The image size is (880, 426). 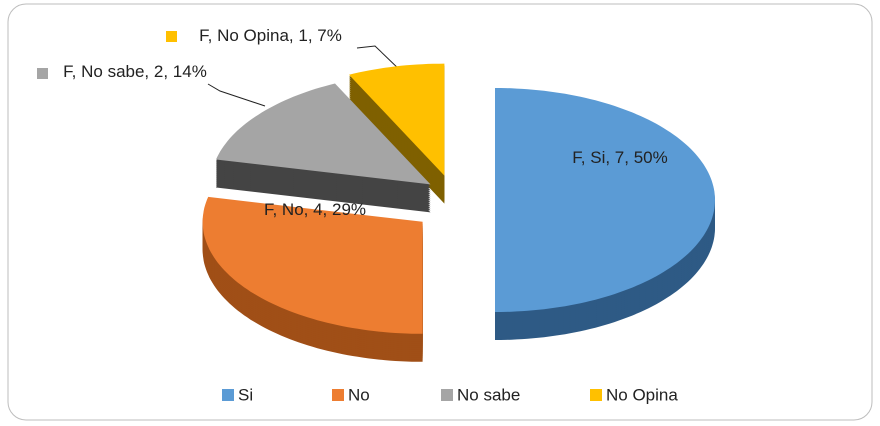 I want to click on legend-label: No Opina, so click(x=642, y=394).